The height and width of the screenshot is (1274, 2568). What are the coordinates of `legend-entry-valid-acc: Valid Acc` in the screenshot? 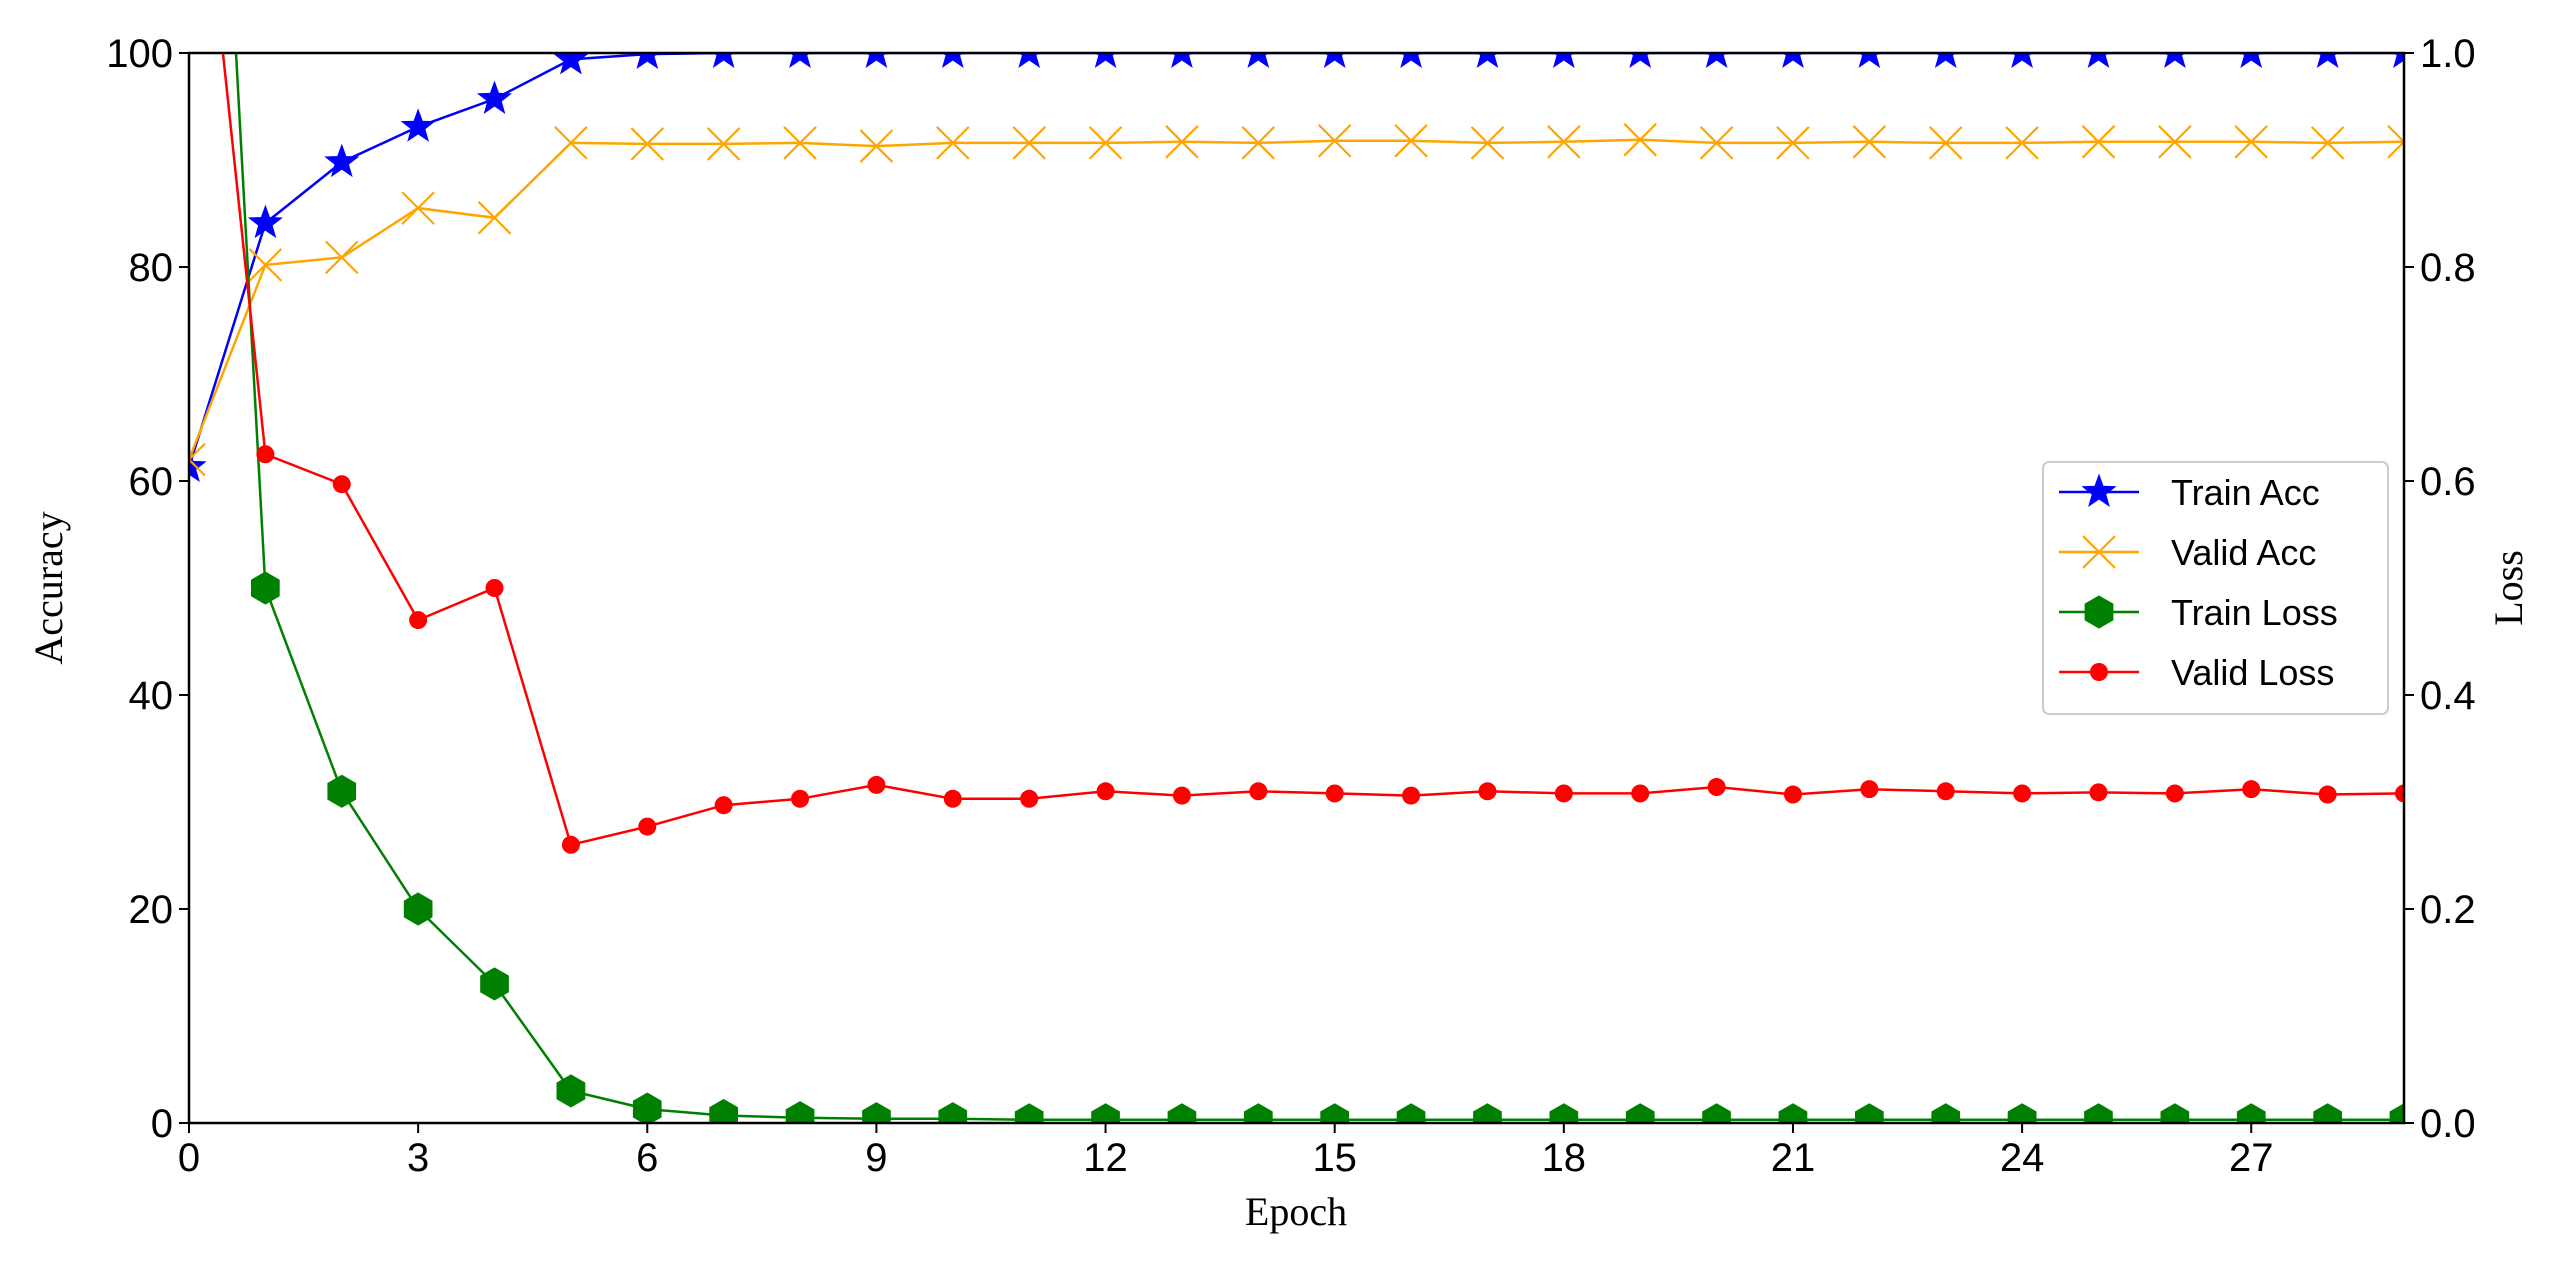 It's located at (2187, 552).